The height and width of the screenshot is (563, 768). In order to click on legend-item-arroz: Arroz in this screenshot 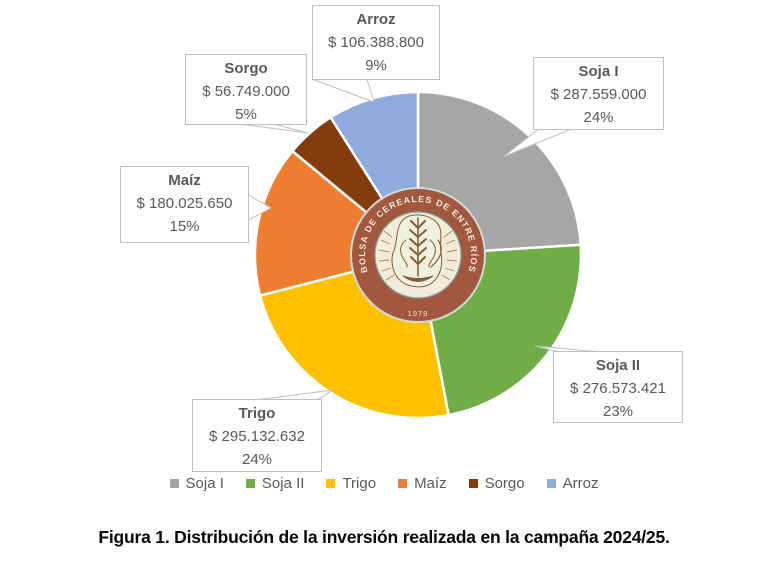, I will do `click(572, 483)`.